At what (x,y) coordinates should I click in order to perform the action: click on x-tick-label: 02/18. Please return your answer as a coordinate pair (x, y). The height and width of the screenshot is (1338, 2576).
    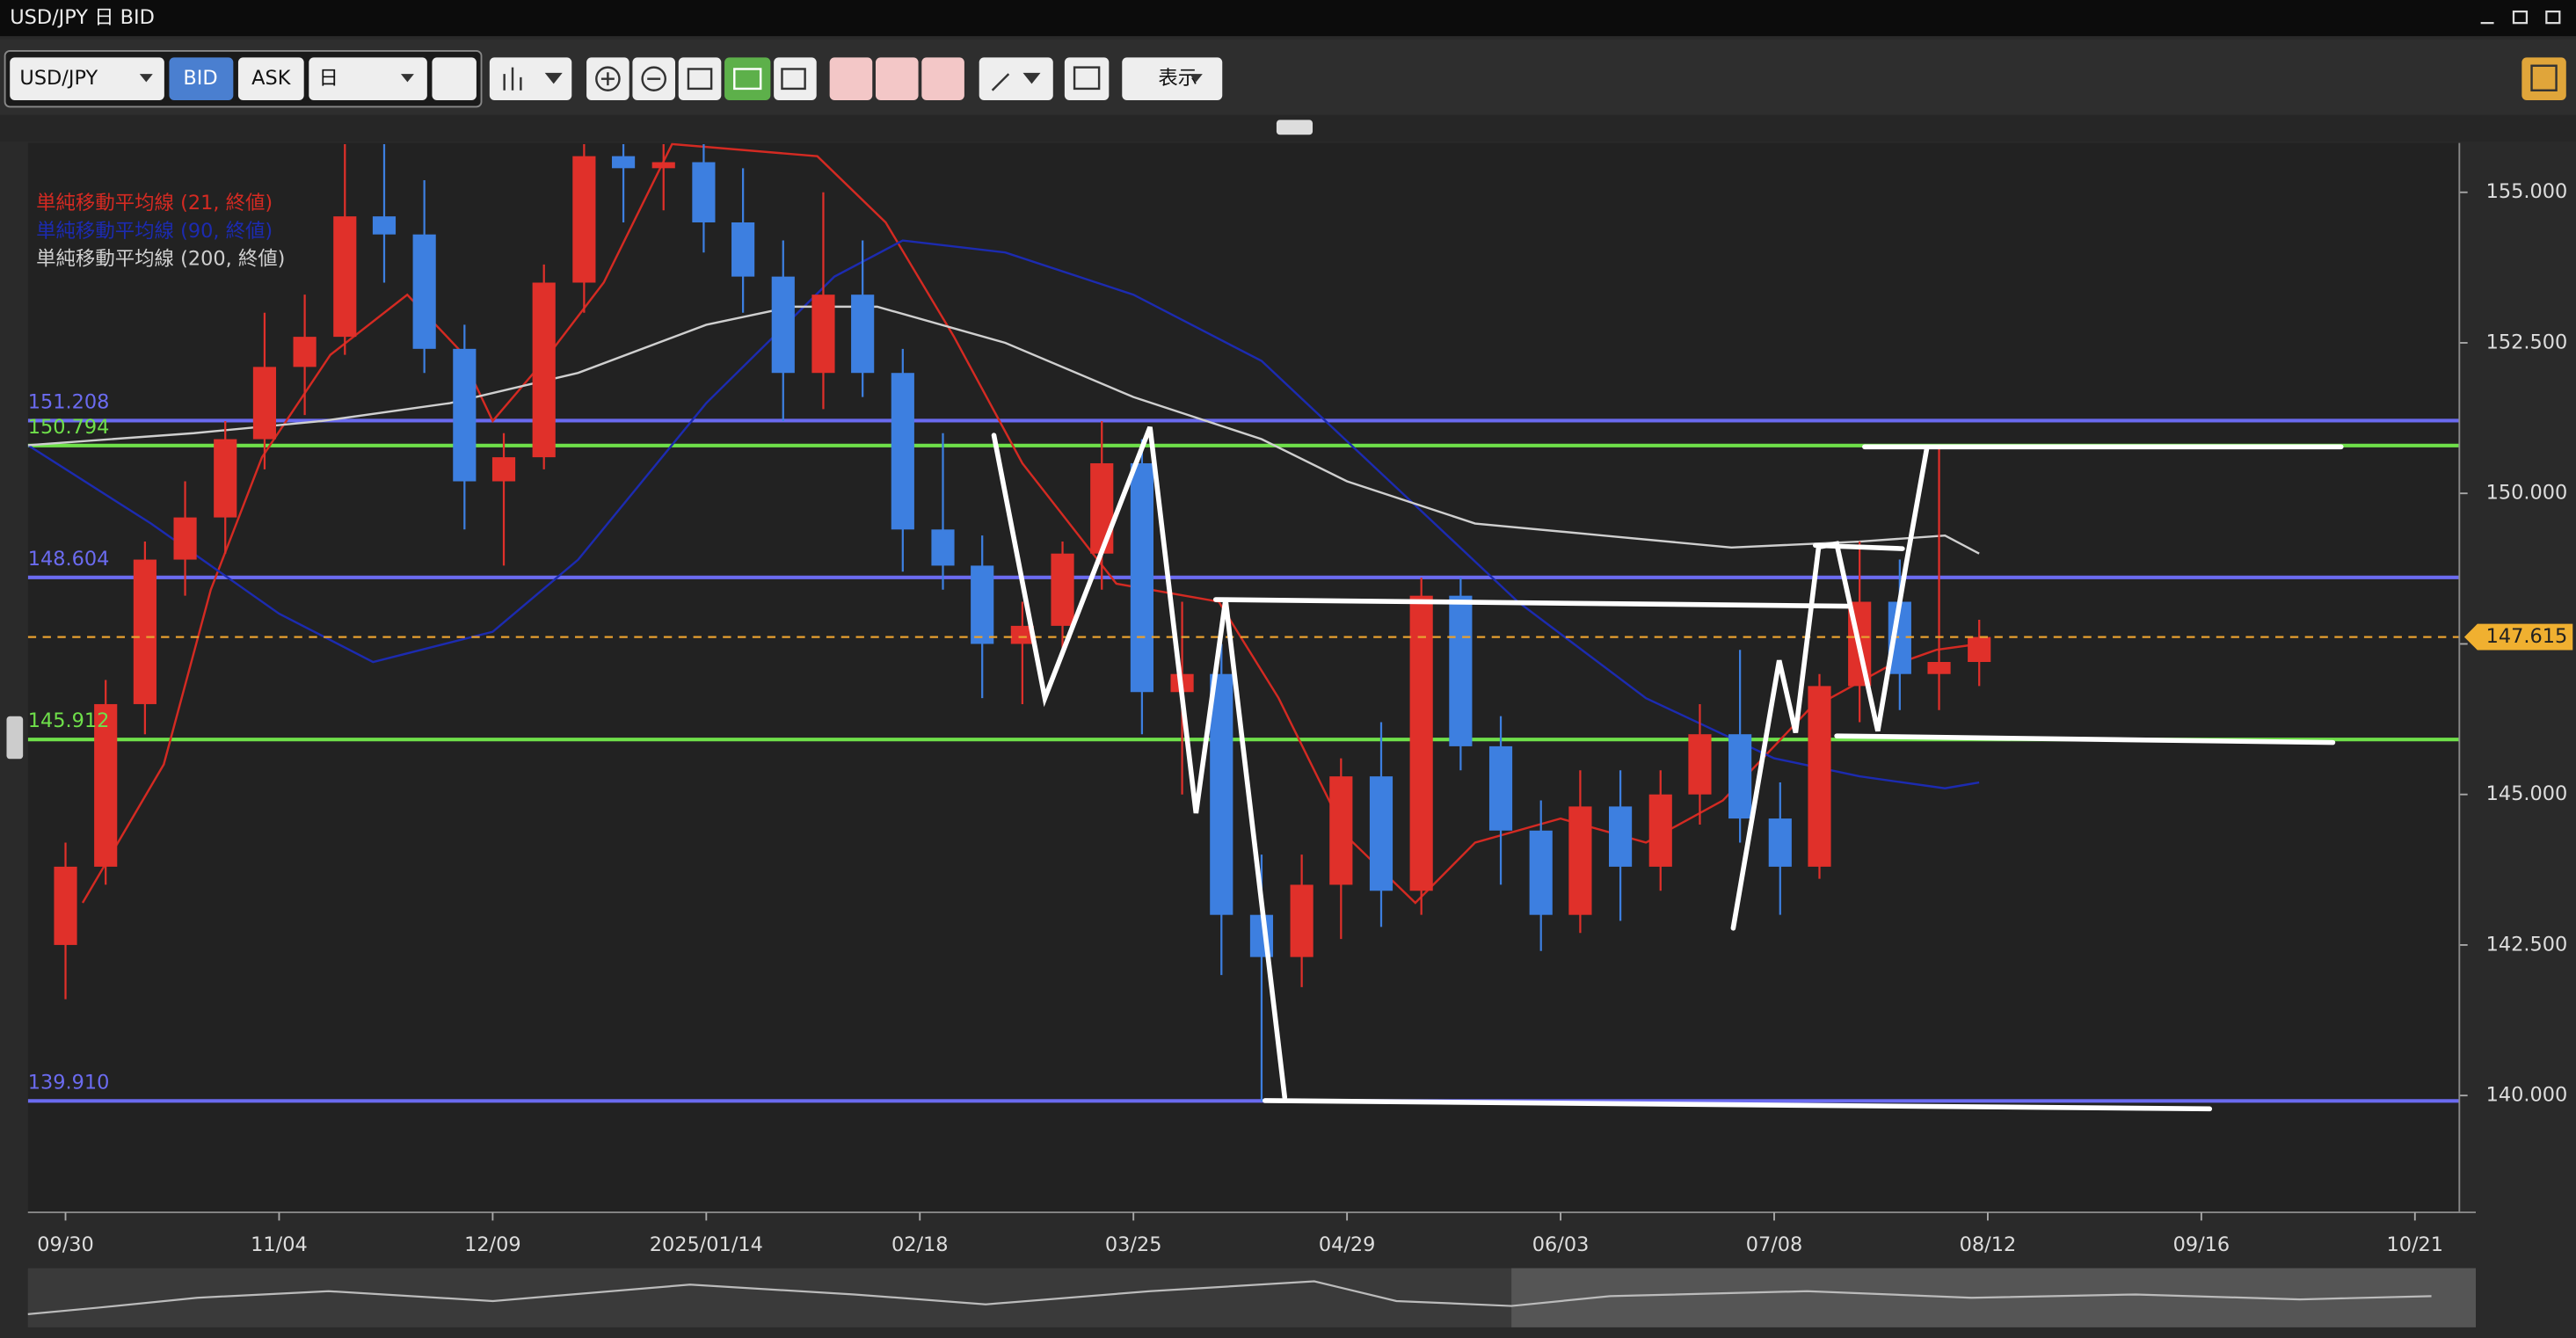
    Looking at the image, I should click on (920, 1244).